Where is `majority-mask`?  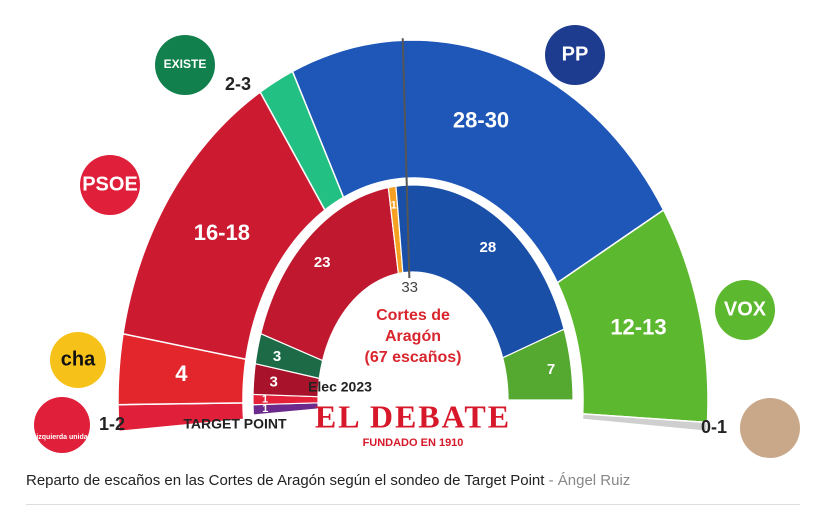
majority-mask is located at coordinates (409, 288).